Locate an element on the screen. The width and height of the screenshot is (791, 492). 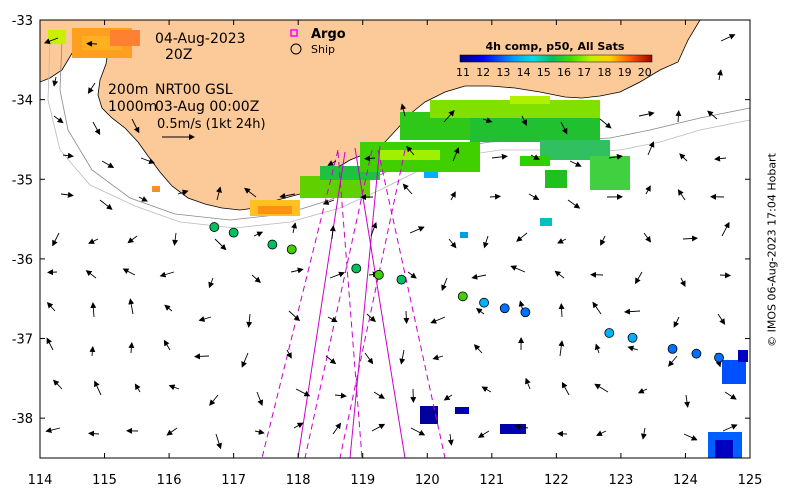
x-tick-label: 114 is located at coordinates (40, 480).